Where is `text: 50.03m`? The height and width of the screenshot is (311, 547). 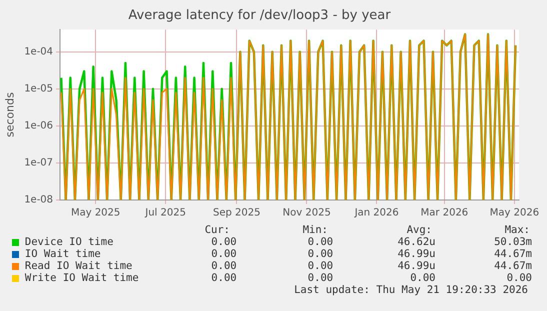
text: 50.03m is located at coordinates (512, 242).